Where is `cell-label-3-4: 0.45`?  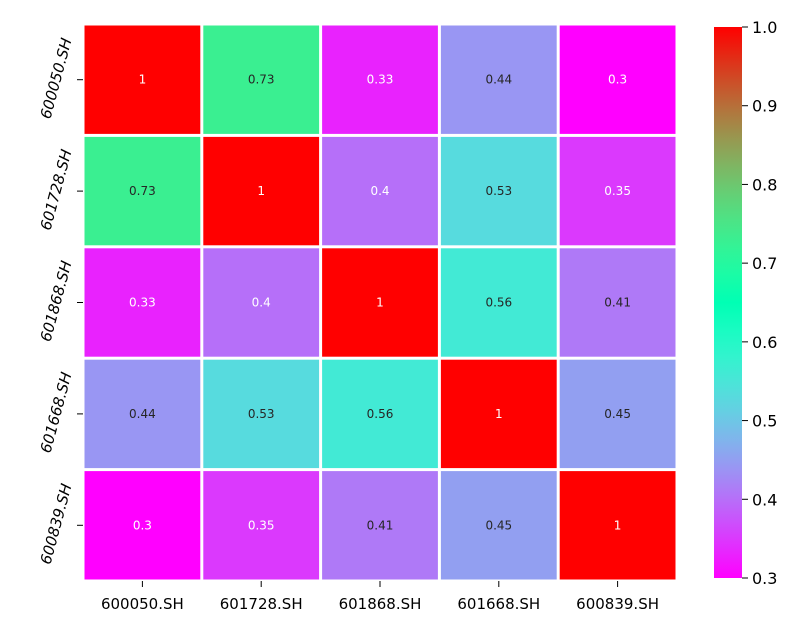 cell-label-3-4: 0.45 is located at coordinates (617, 414).